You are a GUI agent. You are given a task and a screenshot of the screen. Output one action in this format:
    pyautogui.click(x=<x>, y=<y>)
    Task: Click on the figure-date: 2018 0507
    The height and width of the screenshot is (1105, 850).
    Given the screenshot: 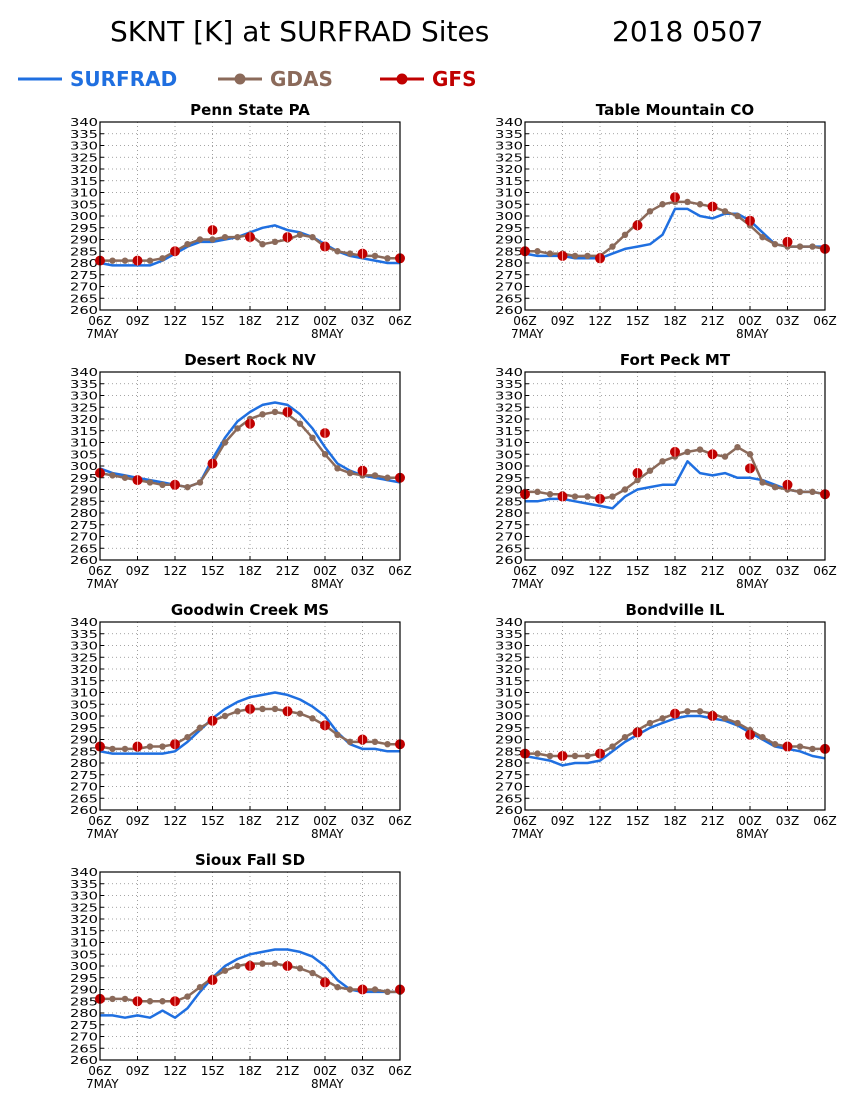 What is the action you would take?
    pyautogui.click(x=687, y=31)
    